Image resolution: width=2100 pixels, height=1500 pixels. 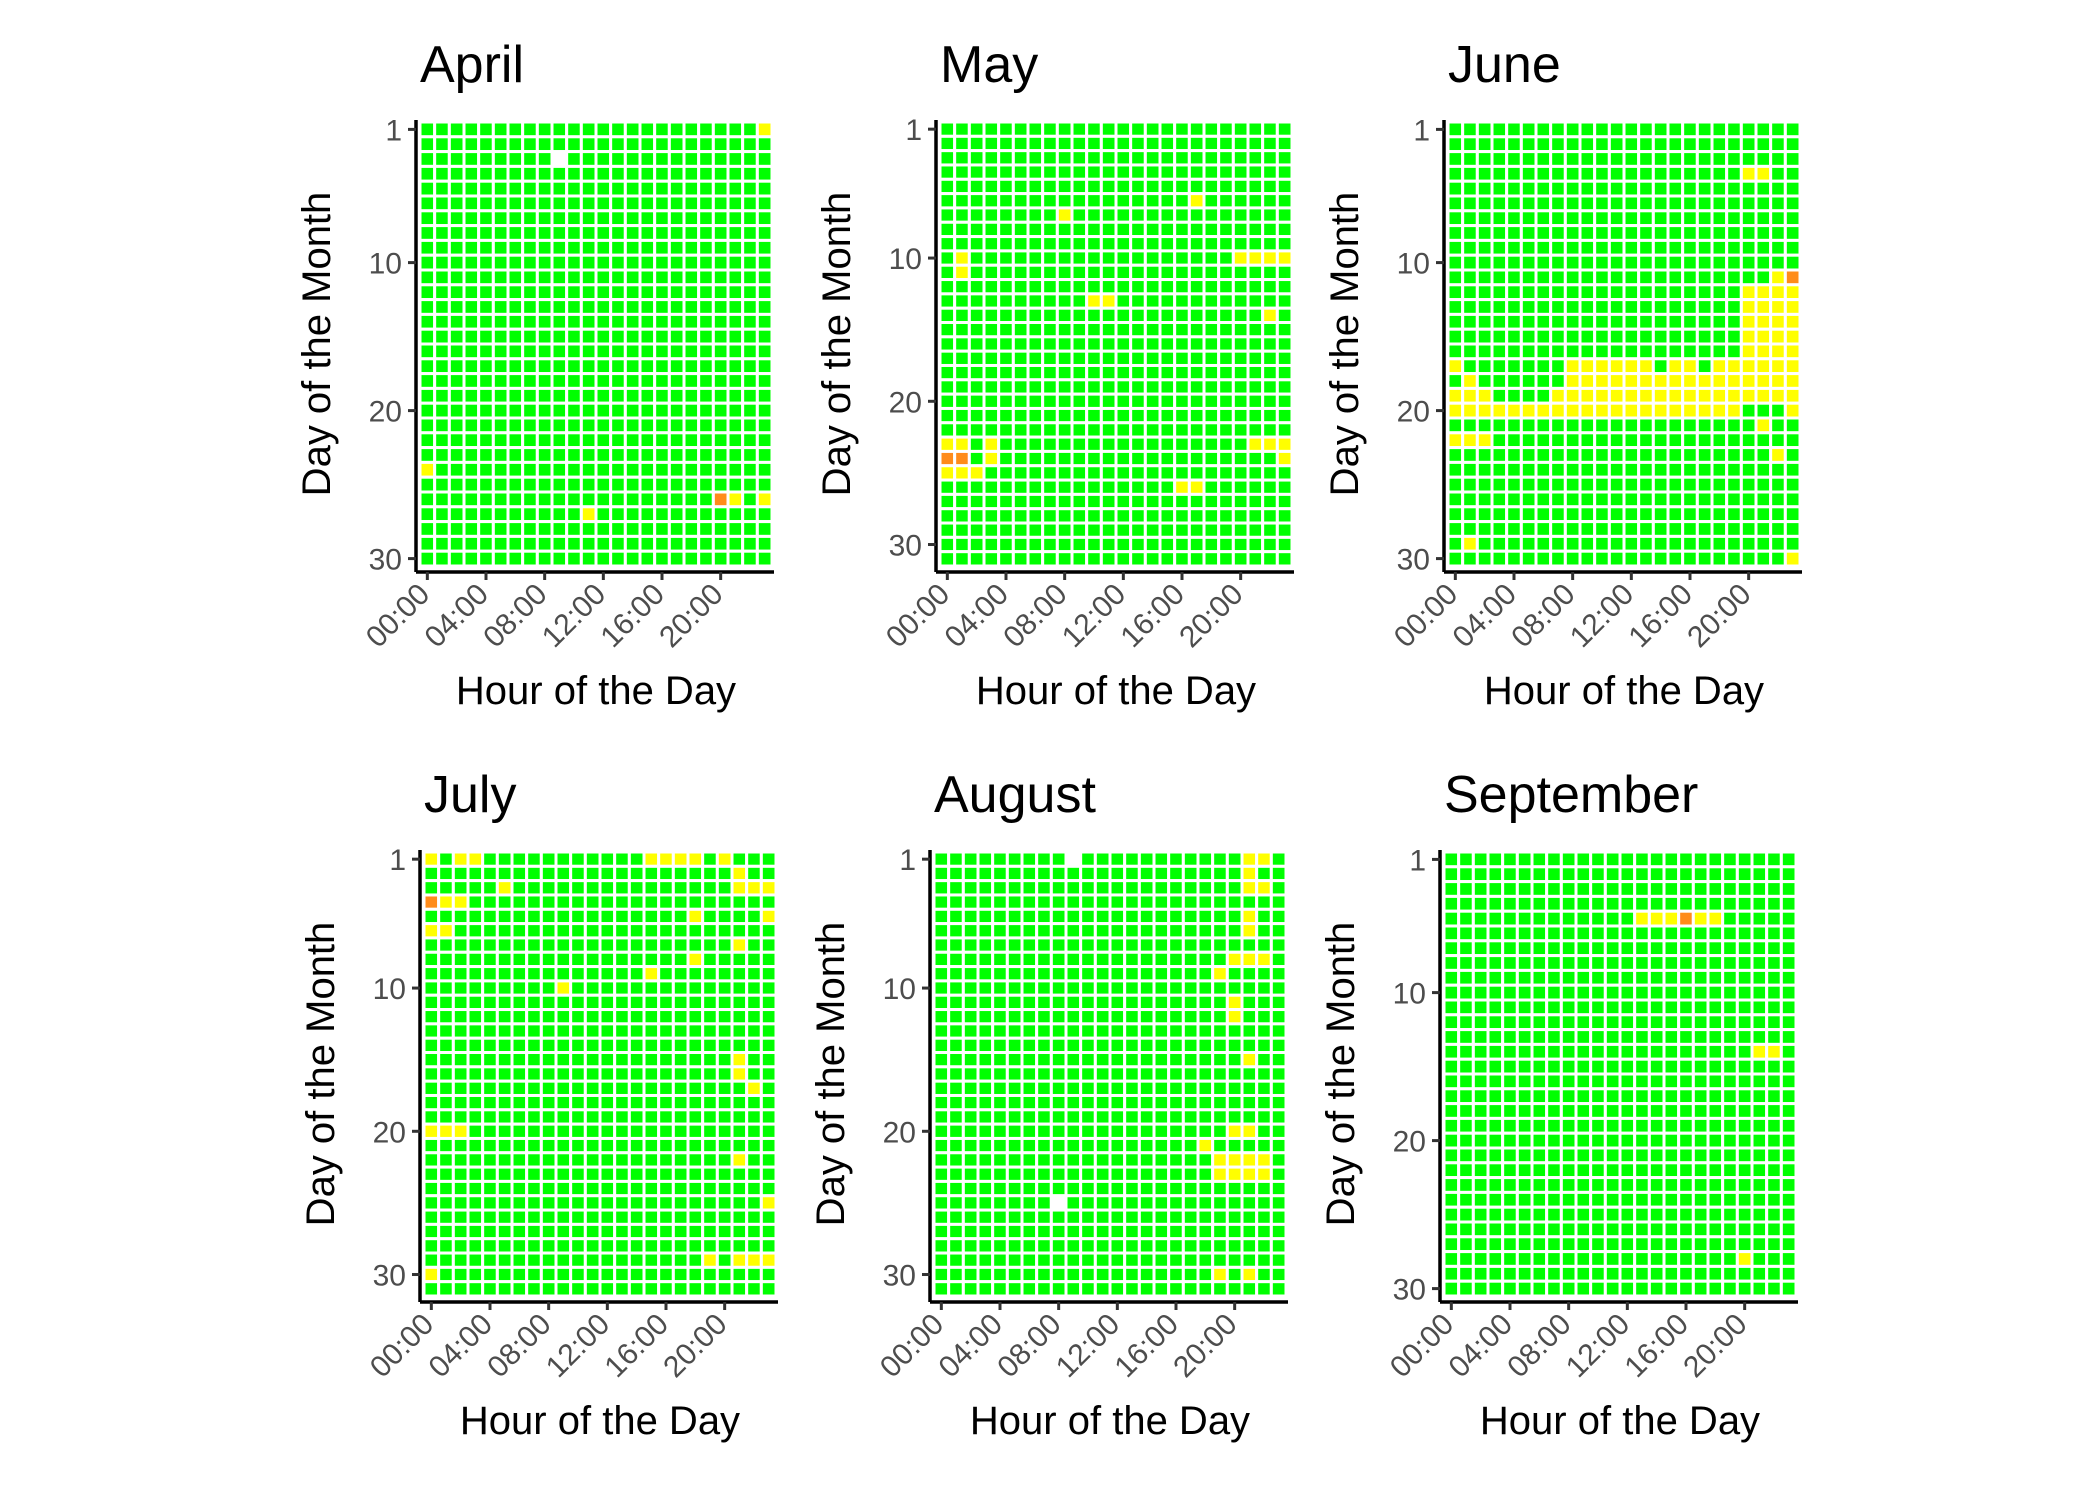 I want to click on x-tick-label: 04:00, so click(x=1481, y=1346).